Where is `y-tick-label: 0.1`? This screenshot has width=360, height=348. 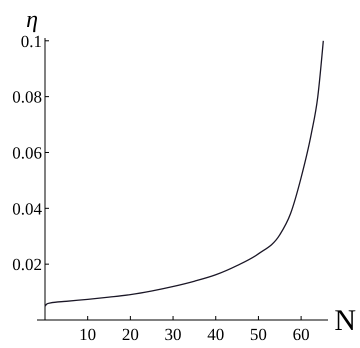 y-tick-label: 0.1 is located at coordinates (31, 41).